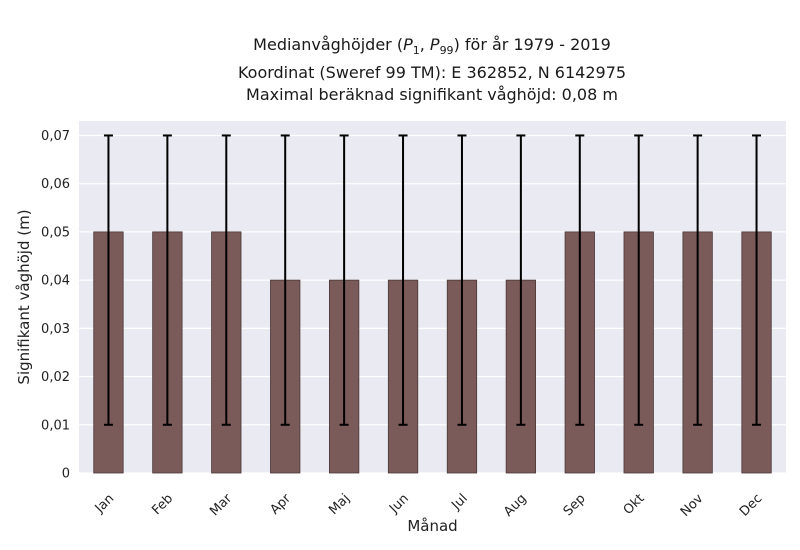 Image resolution: width=800 pixels, height=550 pixels. I want to click on y-tick-label: 0, so click(66, 474).